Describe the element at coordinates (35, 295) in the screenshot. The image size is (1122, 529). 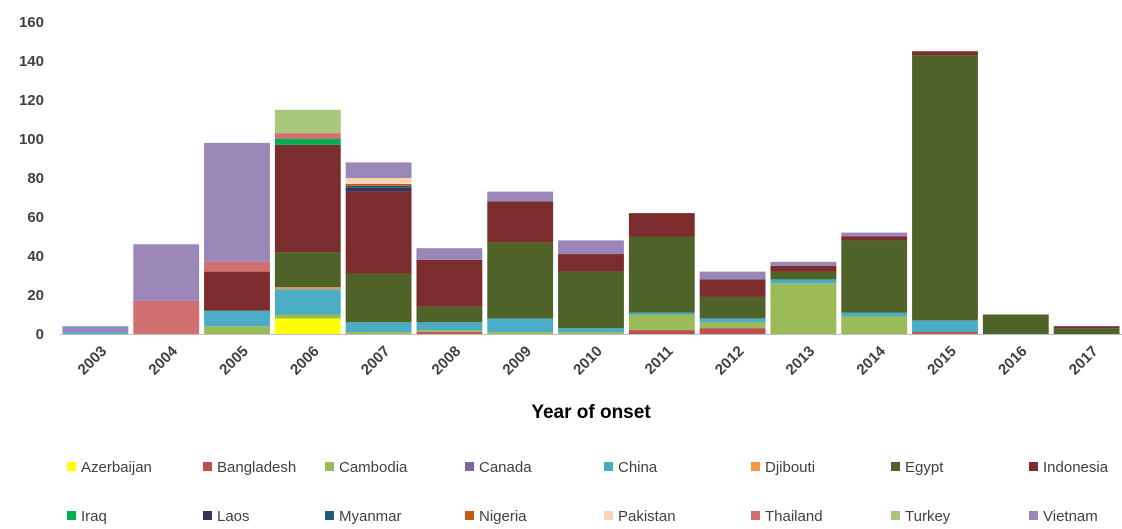
I see `y-tick-label: 20` at that location.